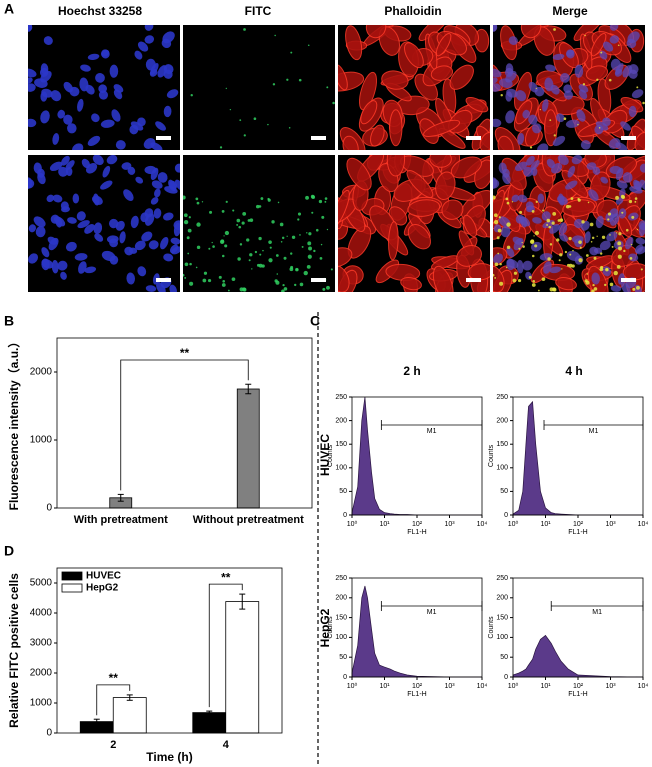 The image size is (652, 767). Describe the element at coordinates (184, 425) in the screenshot. I see `significance-bracket` at that location.